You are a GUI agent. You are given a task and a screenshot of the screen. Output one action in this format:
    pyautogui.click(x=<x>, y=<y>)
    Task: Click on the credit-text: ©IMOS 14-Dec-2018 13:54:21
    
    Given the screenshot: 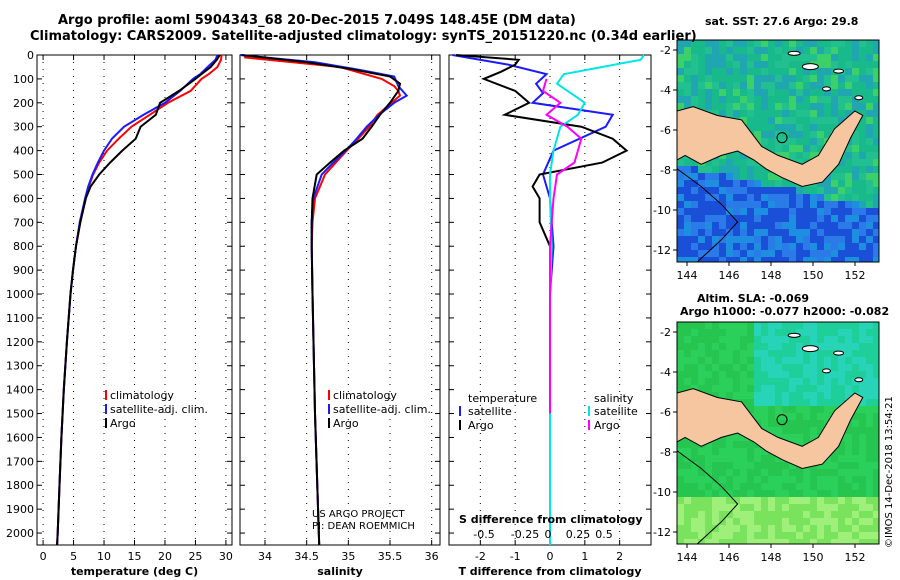 What is the action you would take?
    pyautogui.click(x=889, y=472)
    